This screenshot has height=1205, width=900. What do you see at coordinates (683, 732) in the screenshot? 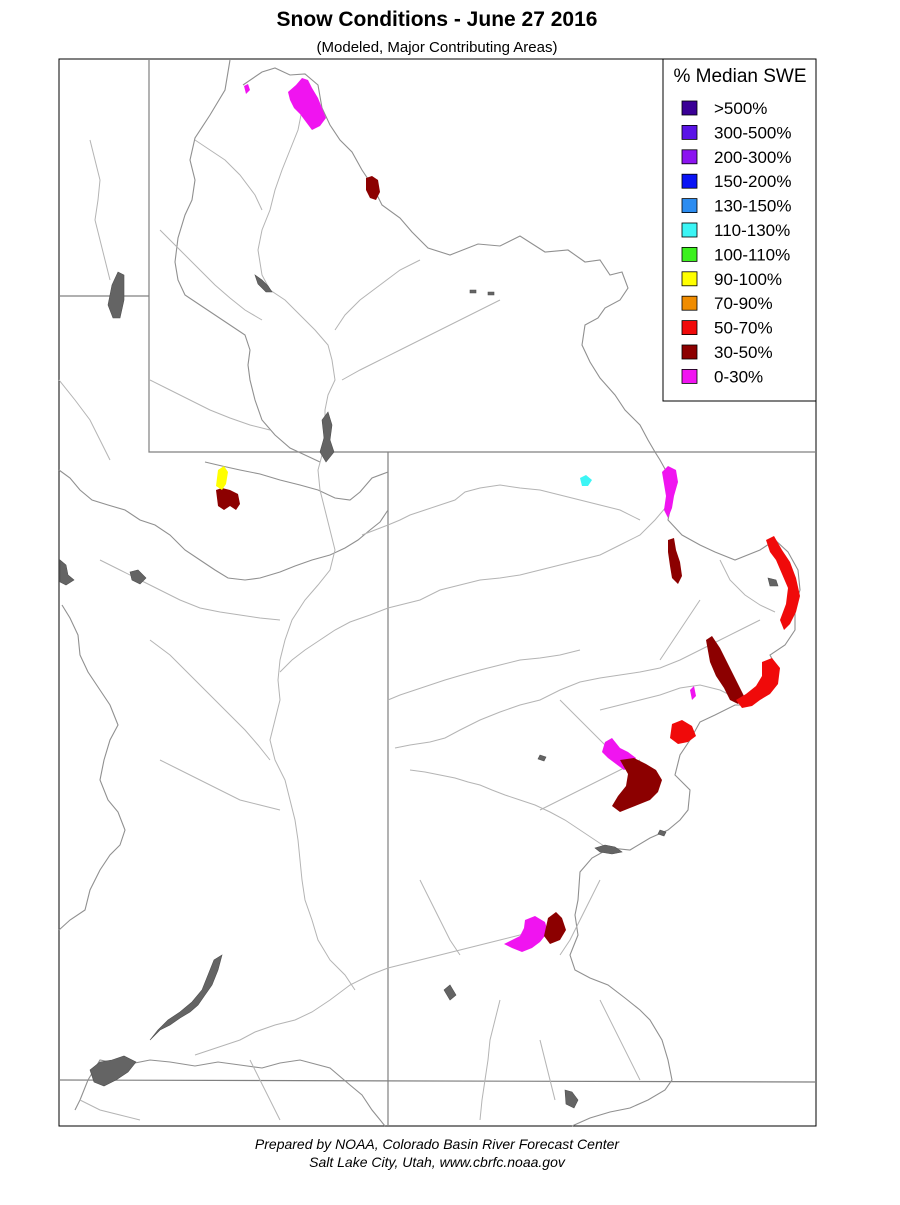
I see `snow-patch-mosquito` at bounding box center [683, 732].